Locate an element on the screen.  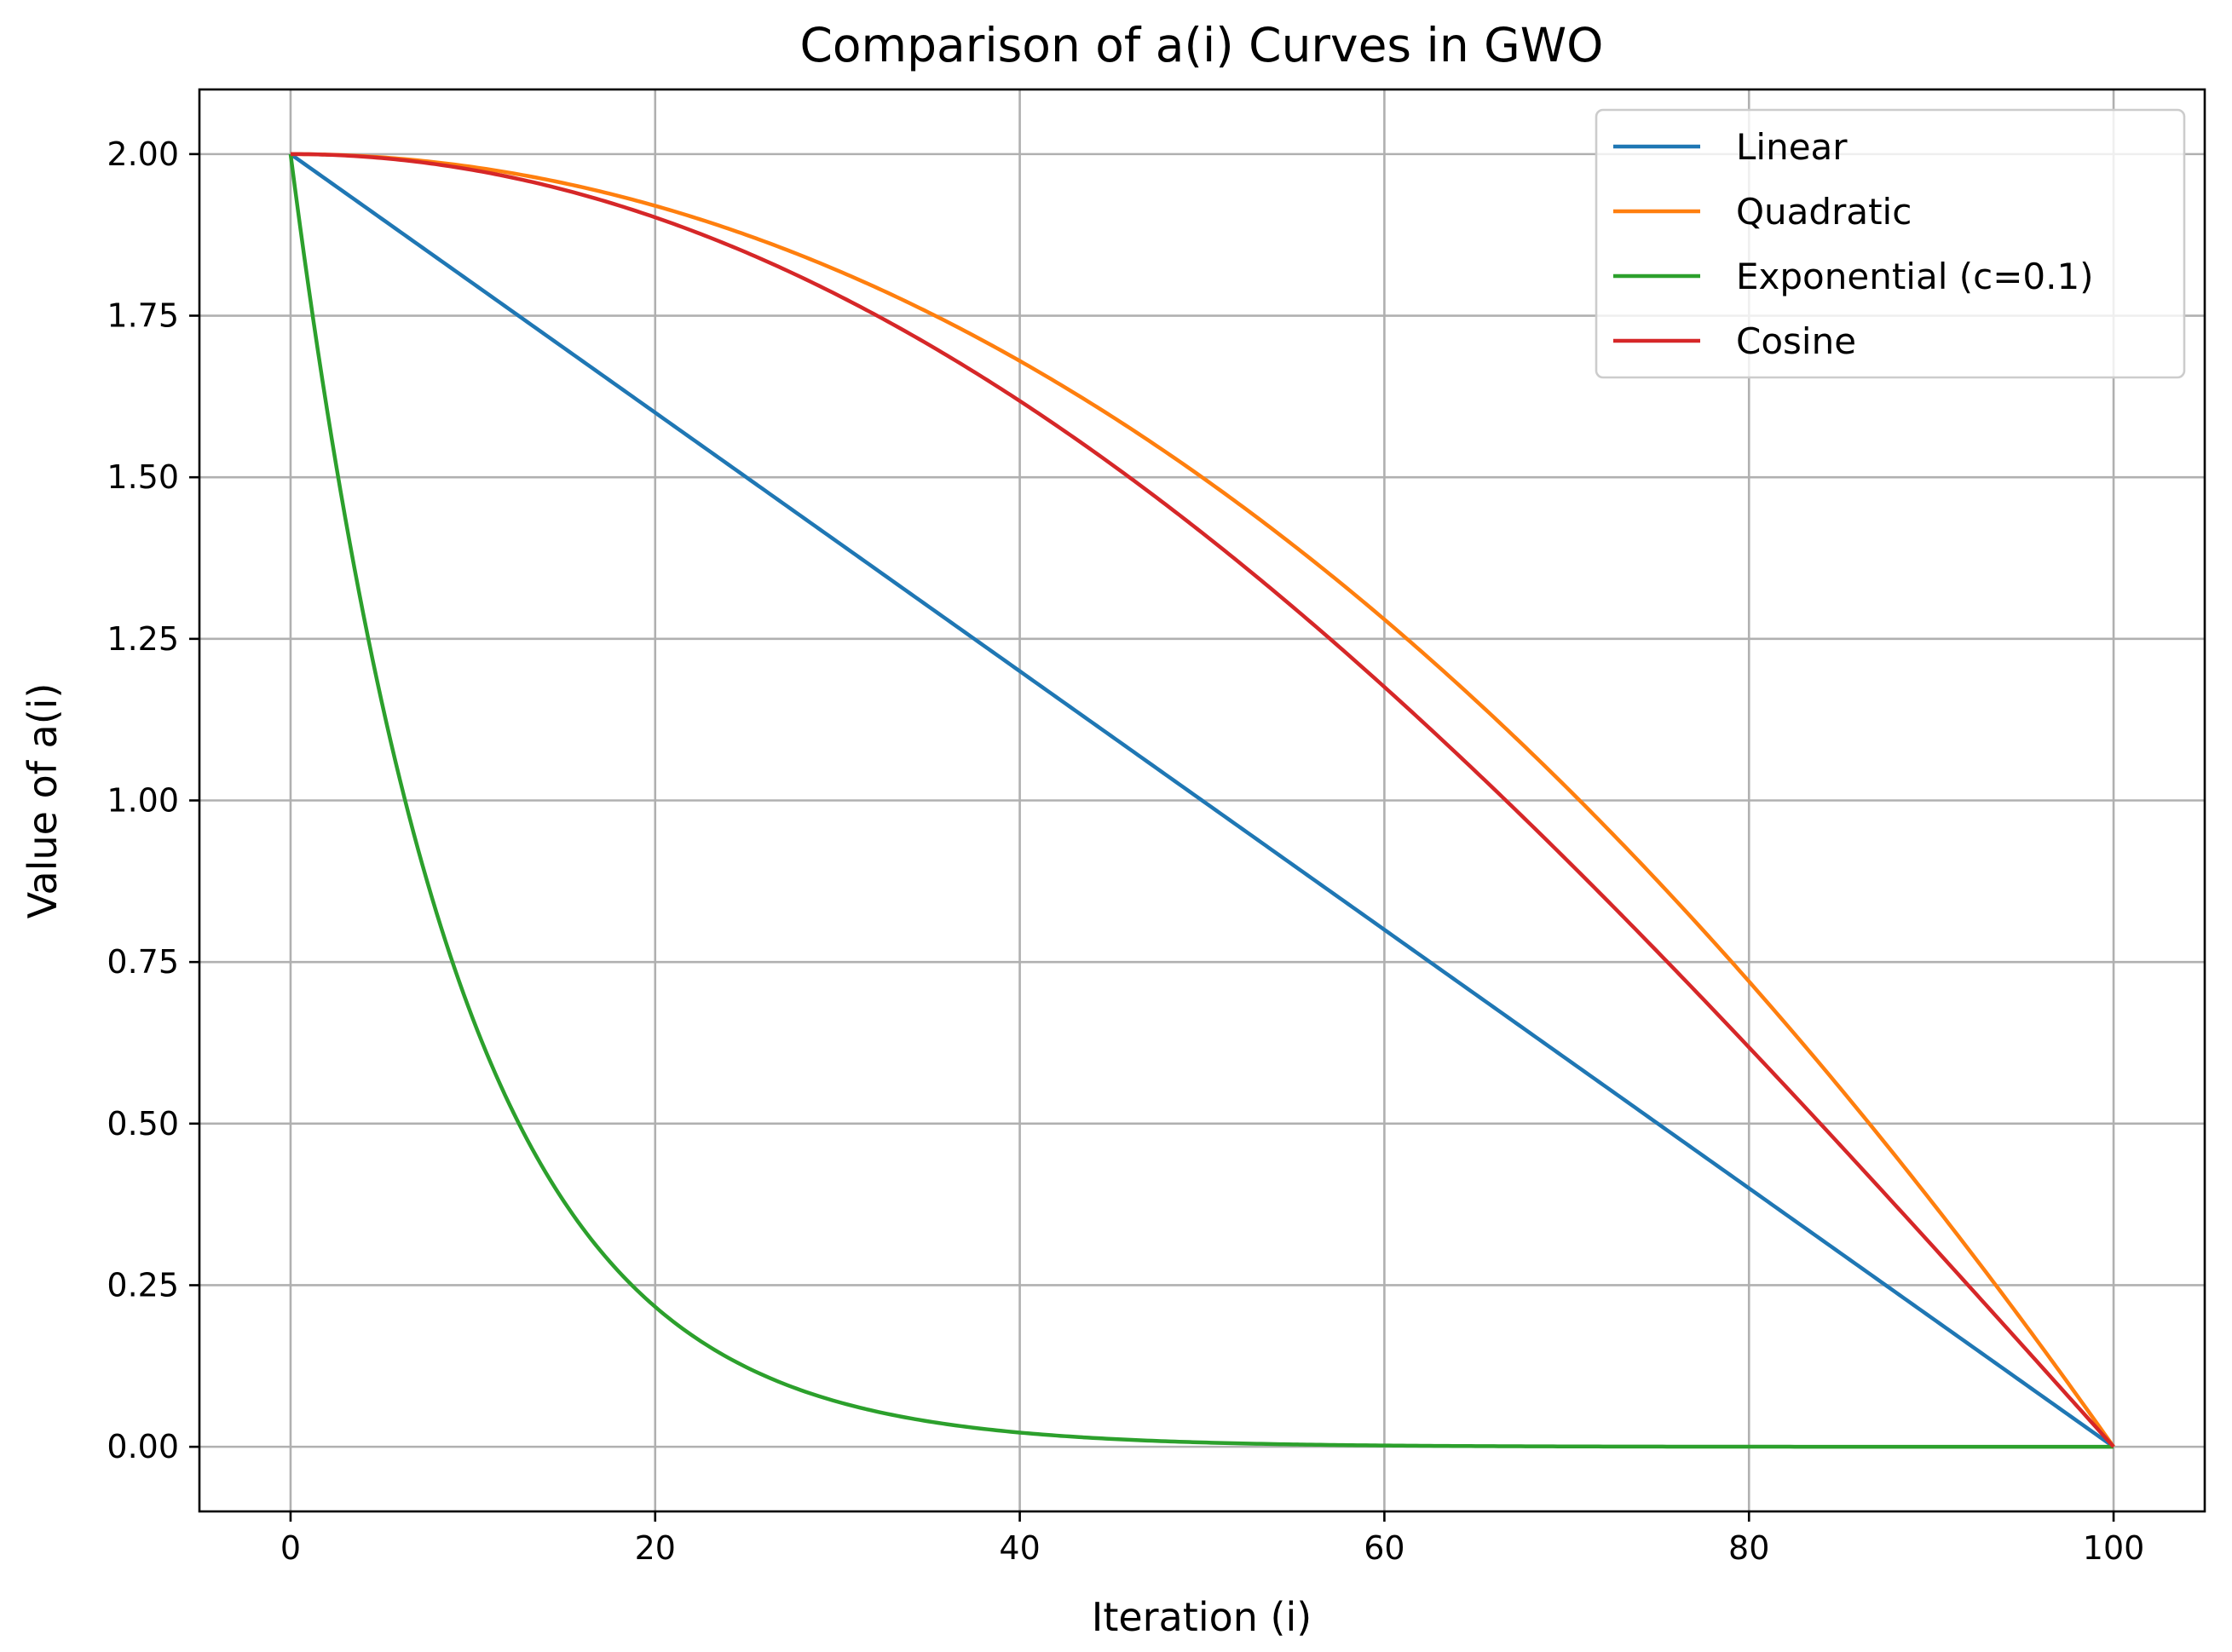
legend-label-quadratic: Quadratic is located at coordinates (1824, 212).